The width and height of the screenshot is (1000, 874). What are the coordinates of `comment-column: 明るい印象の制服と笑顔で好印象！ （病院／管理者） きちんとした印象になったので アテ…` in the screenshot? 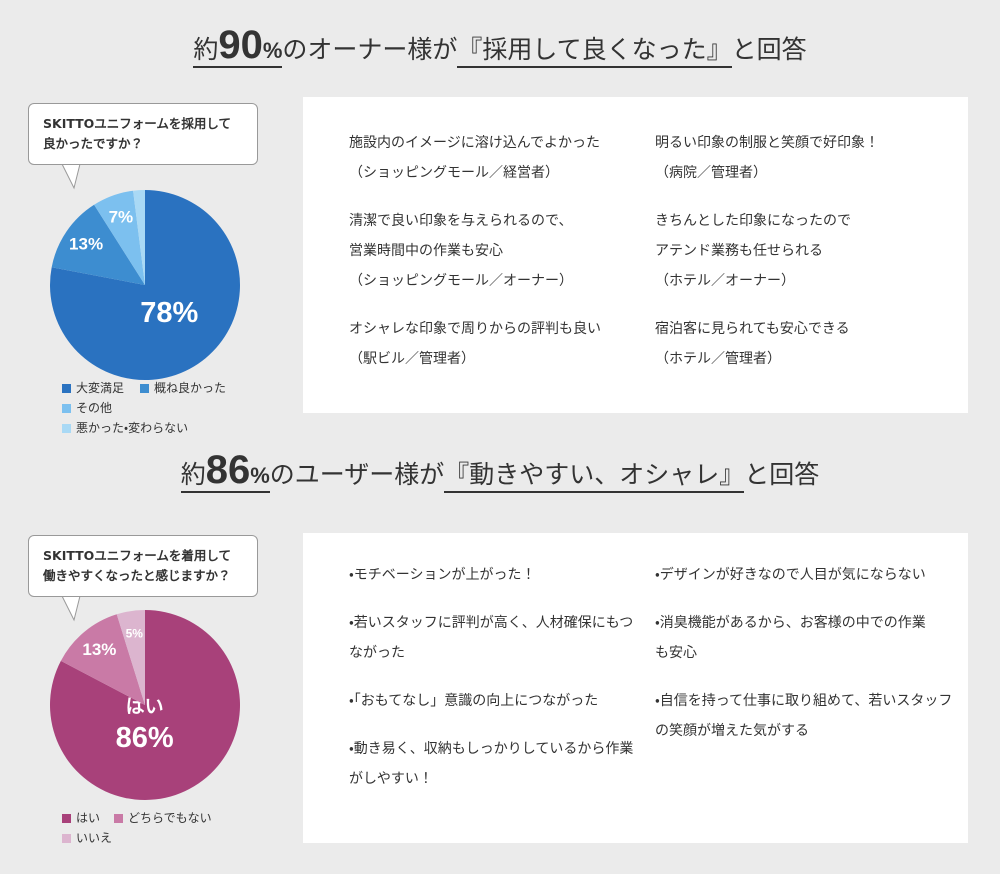 It's located at (767, 260).